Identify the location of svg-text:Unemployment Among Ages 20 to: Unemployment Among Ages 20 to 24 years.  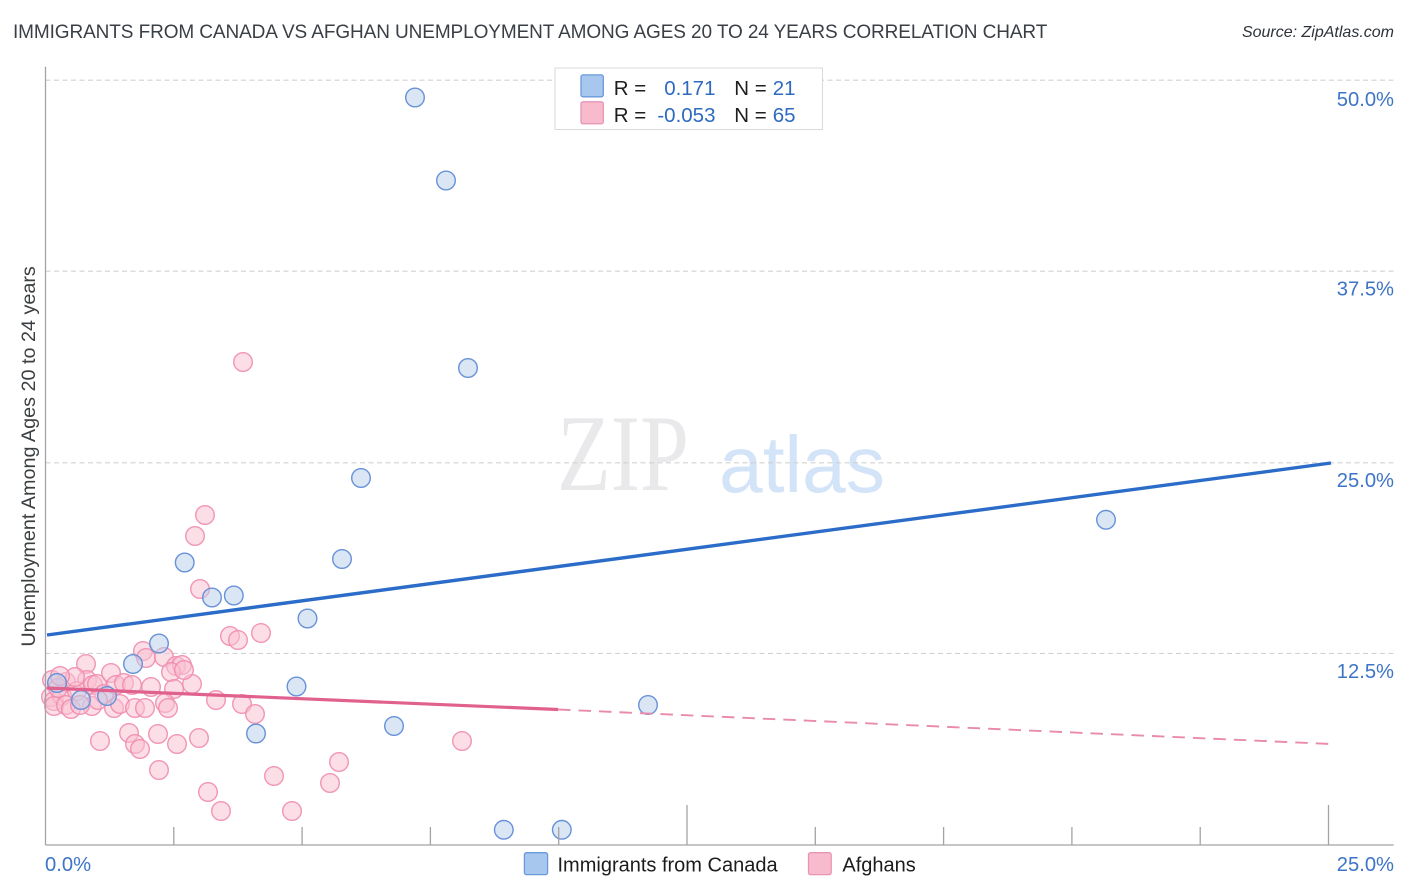
(29, 456).